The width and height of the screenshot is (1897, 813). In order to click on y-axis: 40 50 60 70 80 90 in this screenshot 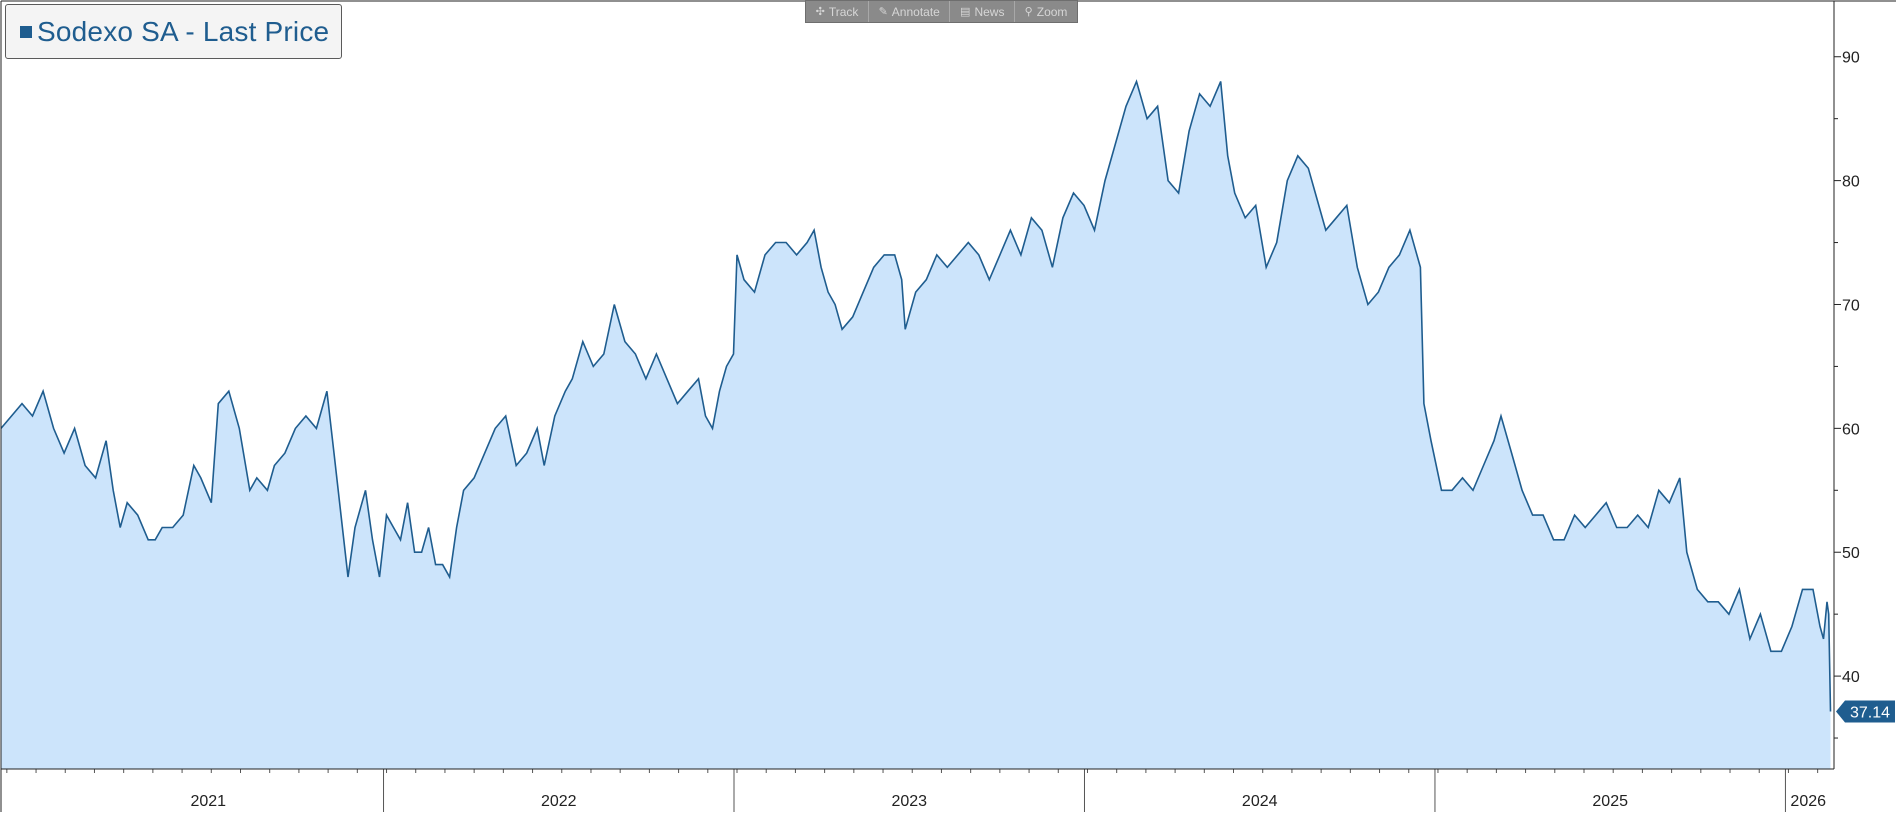, I will do `click(1847, 394)`.